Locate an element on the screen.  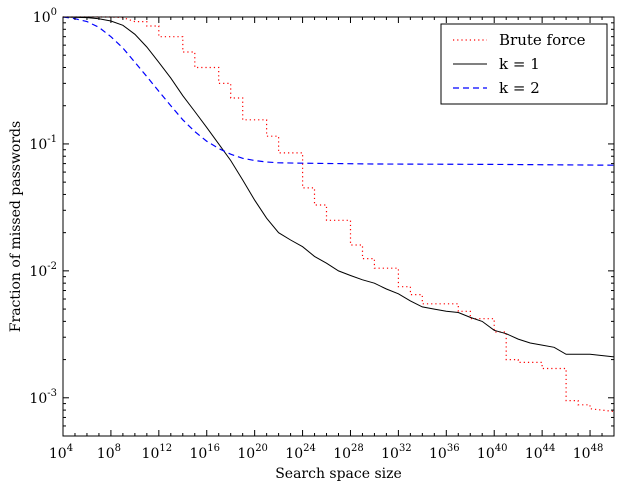
legend-label-0: Brute force is located at coordinates (542, 40).